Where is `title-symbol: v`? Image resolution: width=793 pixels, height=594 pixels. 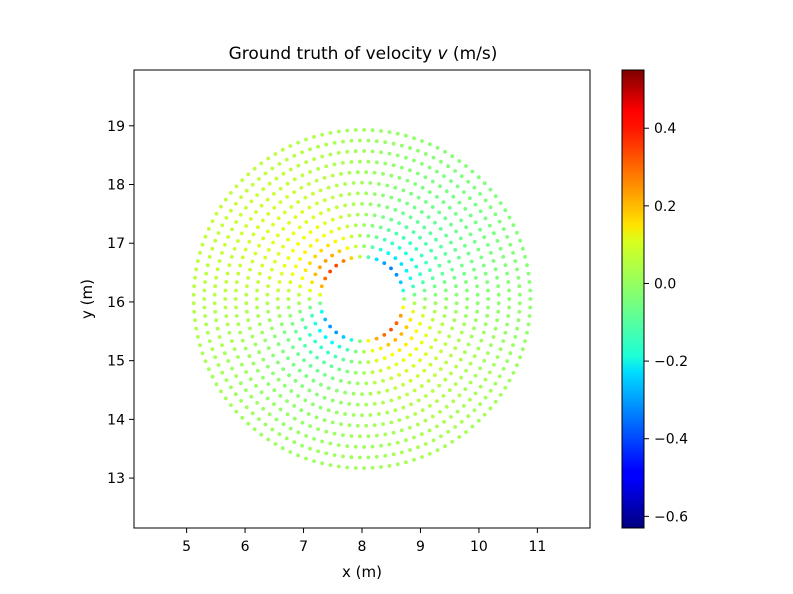 title-symbol: v is located at coordinates (442, 54).